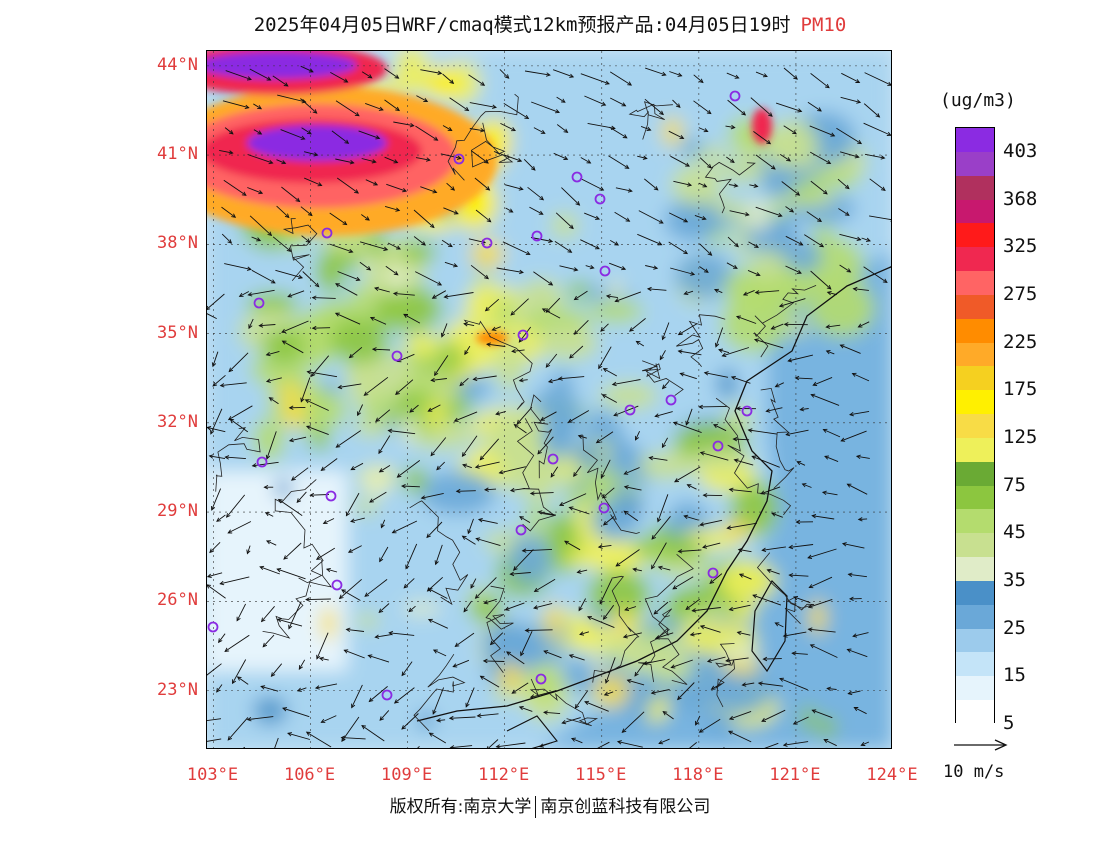 The width and height of the screenshot is (1100, 850). I want to click on colorbar-label: 275, so click(1020, 293).